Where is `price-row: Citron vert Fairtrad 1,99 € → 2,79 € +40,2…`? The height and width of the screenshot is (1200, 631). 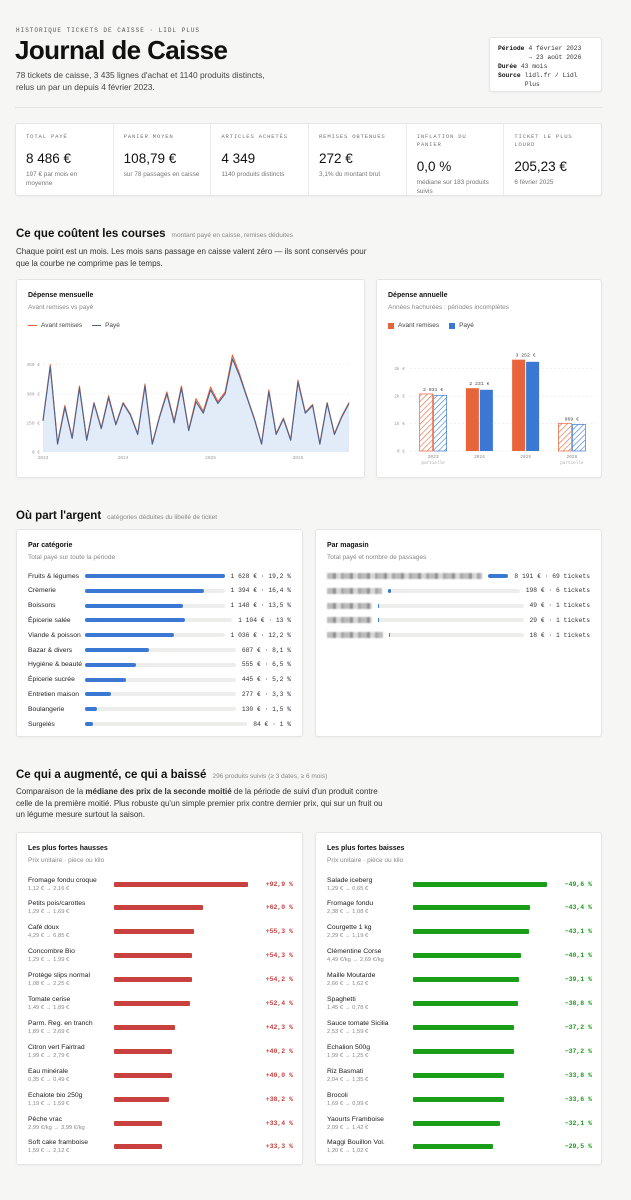
price-row: Citron vert Fairtrad 1,99 € → 2,79 € +40,2… is located at coordinates (160, 1051).